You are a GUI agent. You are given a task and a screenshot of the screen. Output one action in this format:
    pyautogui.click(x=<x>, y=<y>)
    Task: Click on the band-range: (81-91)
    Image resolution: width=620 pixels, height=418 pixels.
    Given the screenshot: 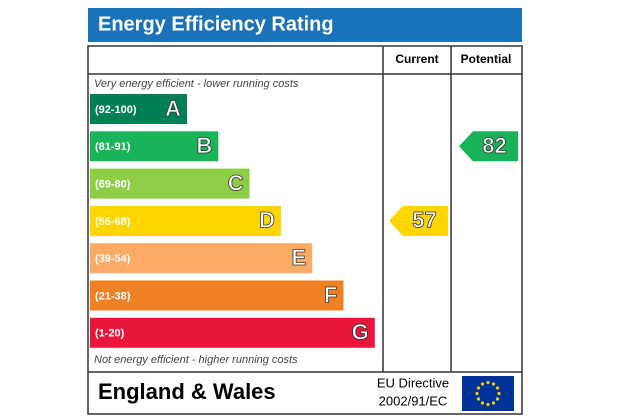 What is the action you would take?
    pyautogui.click(x=113, y=147)
    